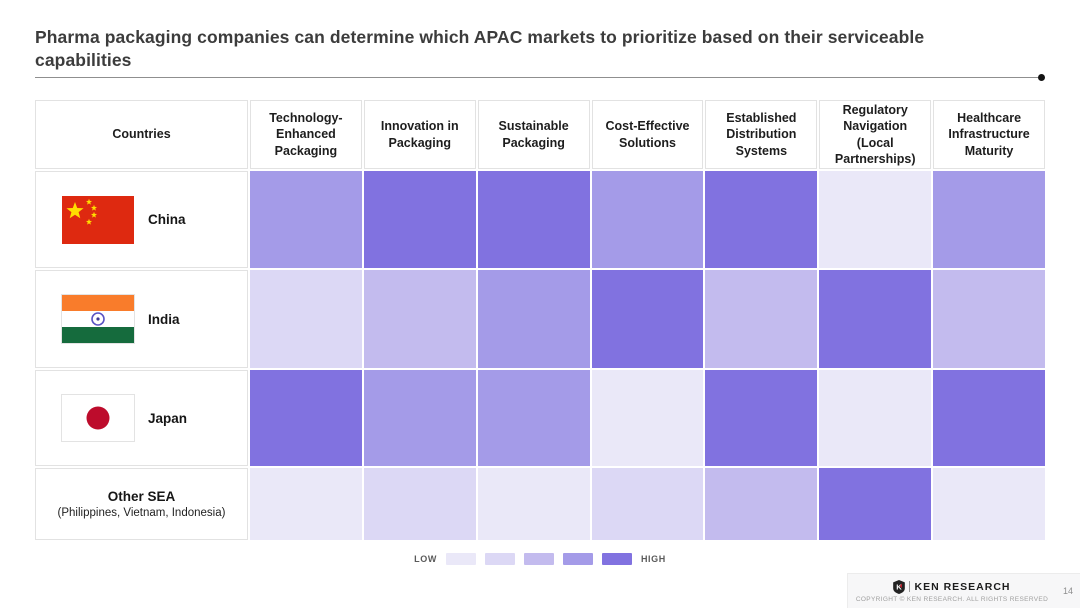 Image resolution: width=1080 pixels, height=608 pixels. What do you see at coordinates (164, 319) in the screenshot?
I see `country-label: India` at bounding box center [164, 319].